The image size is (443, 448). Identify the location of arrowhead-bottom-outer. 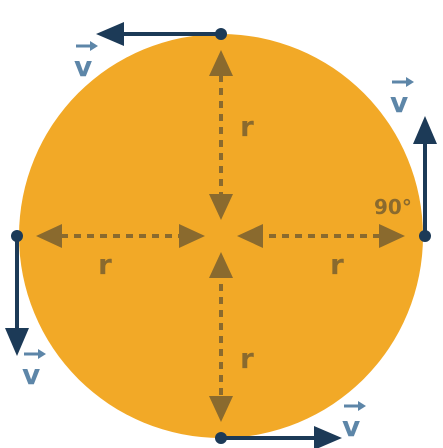
(221, 409).